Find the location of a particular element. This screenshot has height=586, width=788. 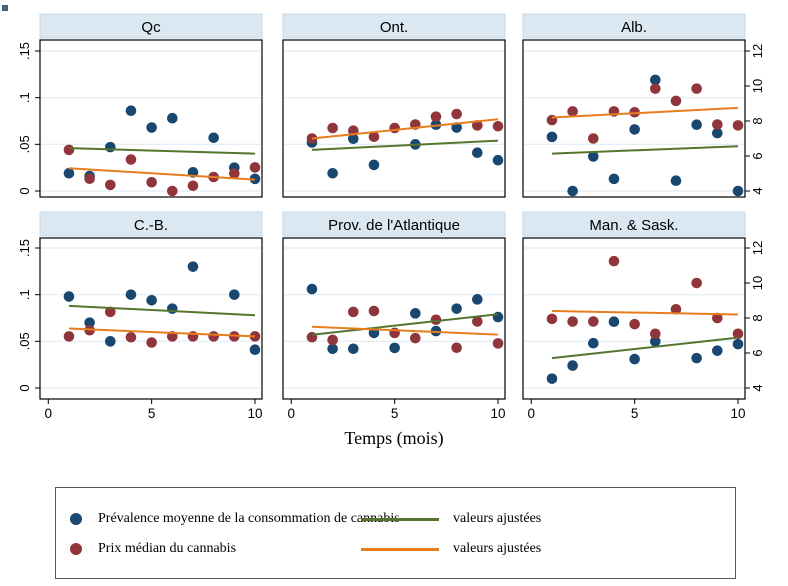

y-tick-label: .1 is located at coordinates (24, 97).